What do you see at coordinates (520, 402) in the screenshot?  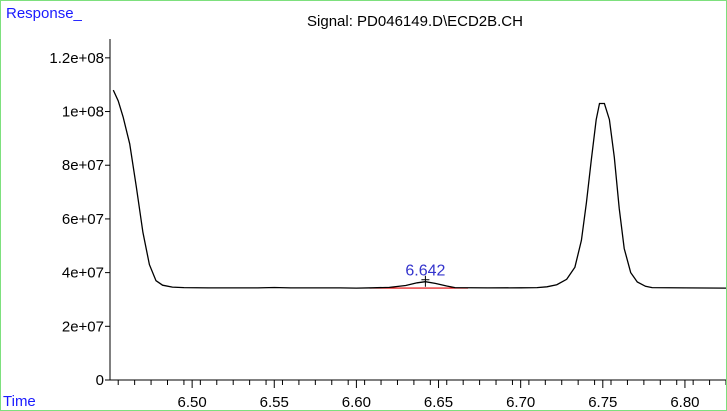 I see `x-tick-label: 6.70` at bounding box center [520, 402].